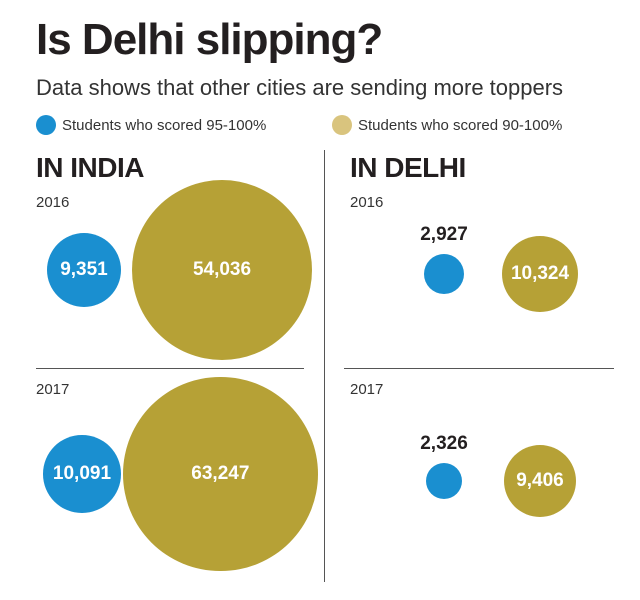  Describe the element at coordinates (444, 443) in the screenshot. I see `data-label-delhi-95-100-2017: 2,326` at that location.